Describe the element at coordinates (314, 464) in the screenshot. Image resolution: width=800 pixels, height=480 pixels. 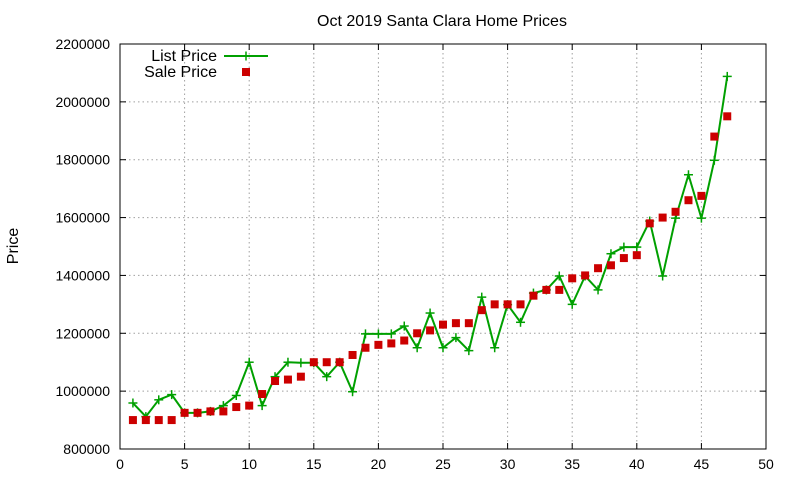
I see `x-tick-label: 15` at that location.